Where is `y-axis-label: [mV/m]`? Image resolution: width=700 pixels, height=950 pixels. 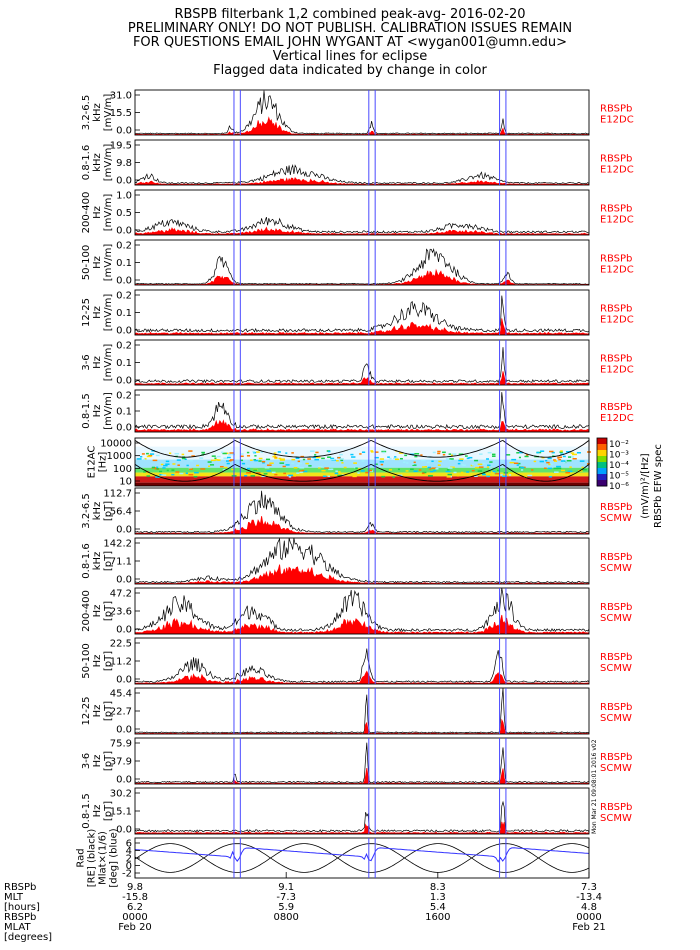
y-axis-label: [mV/m] is located at coordinates (108, 363).